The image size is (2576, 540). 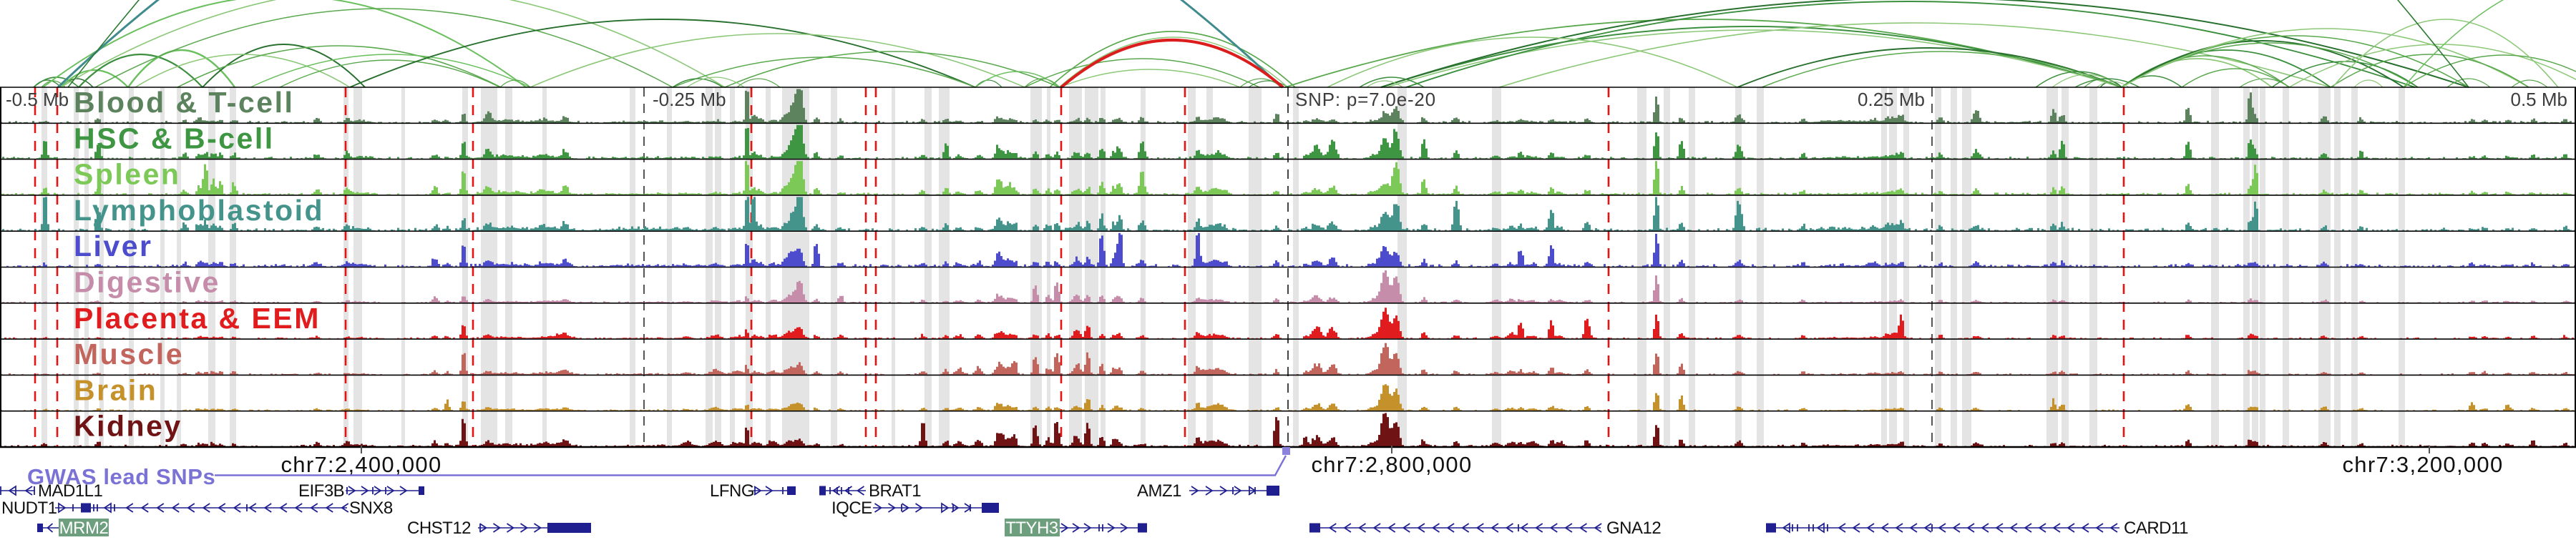 What do you see at coordinates (732, 491) in the screenshot?
I see `svg-text: LFNG` at bounding box center [732, 491].